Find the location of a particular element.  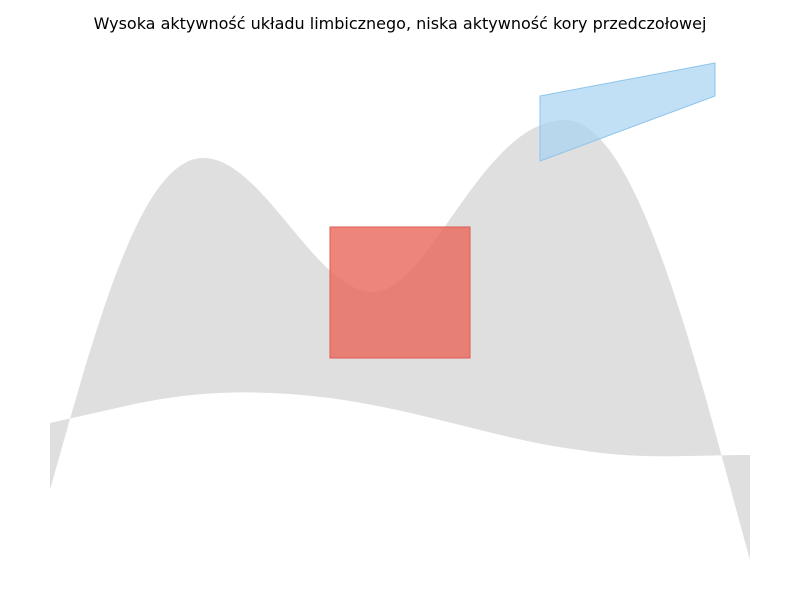

prefrontal-region is located at coordinates (627, 112).